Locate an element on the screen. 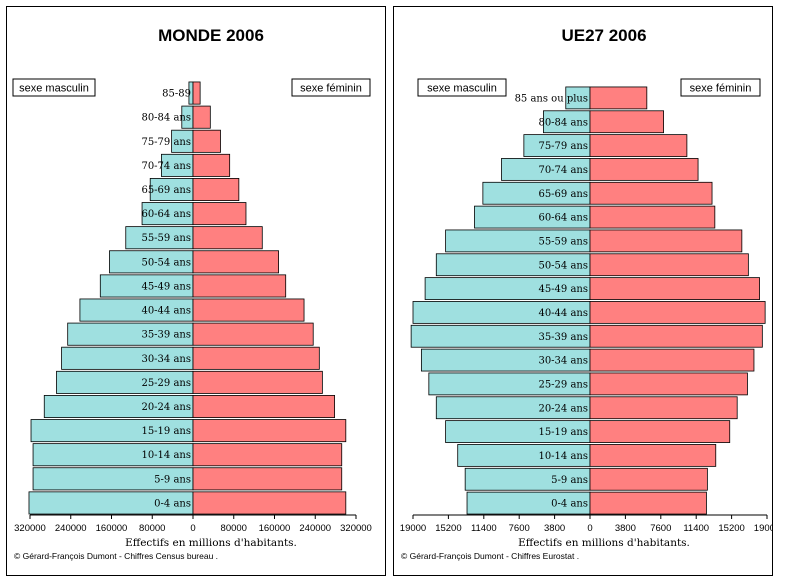 This screenshot has height=584, width=800. age-label: 85-89 is located at coordinates (176, 94).